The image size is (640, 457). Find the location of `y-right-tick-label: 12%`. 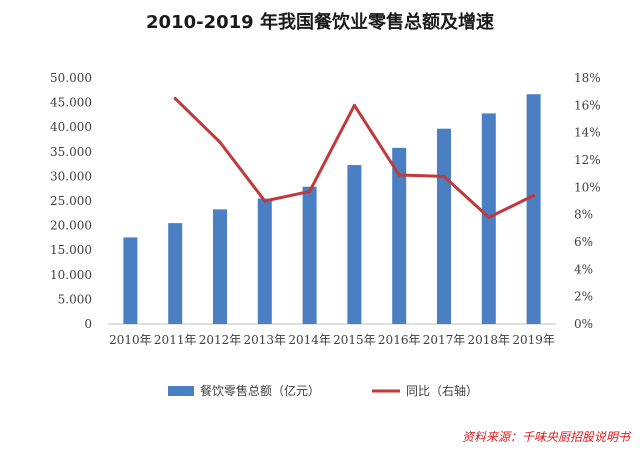

y-right-tick-label: 12% is located at coordinates (587, 160).